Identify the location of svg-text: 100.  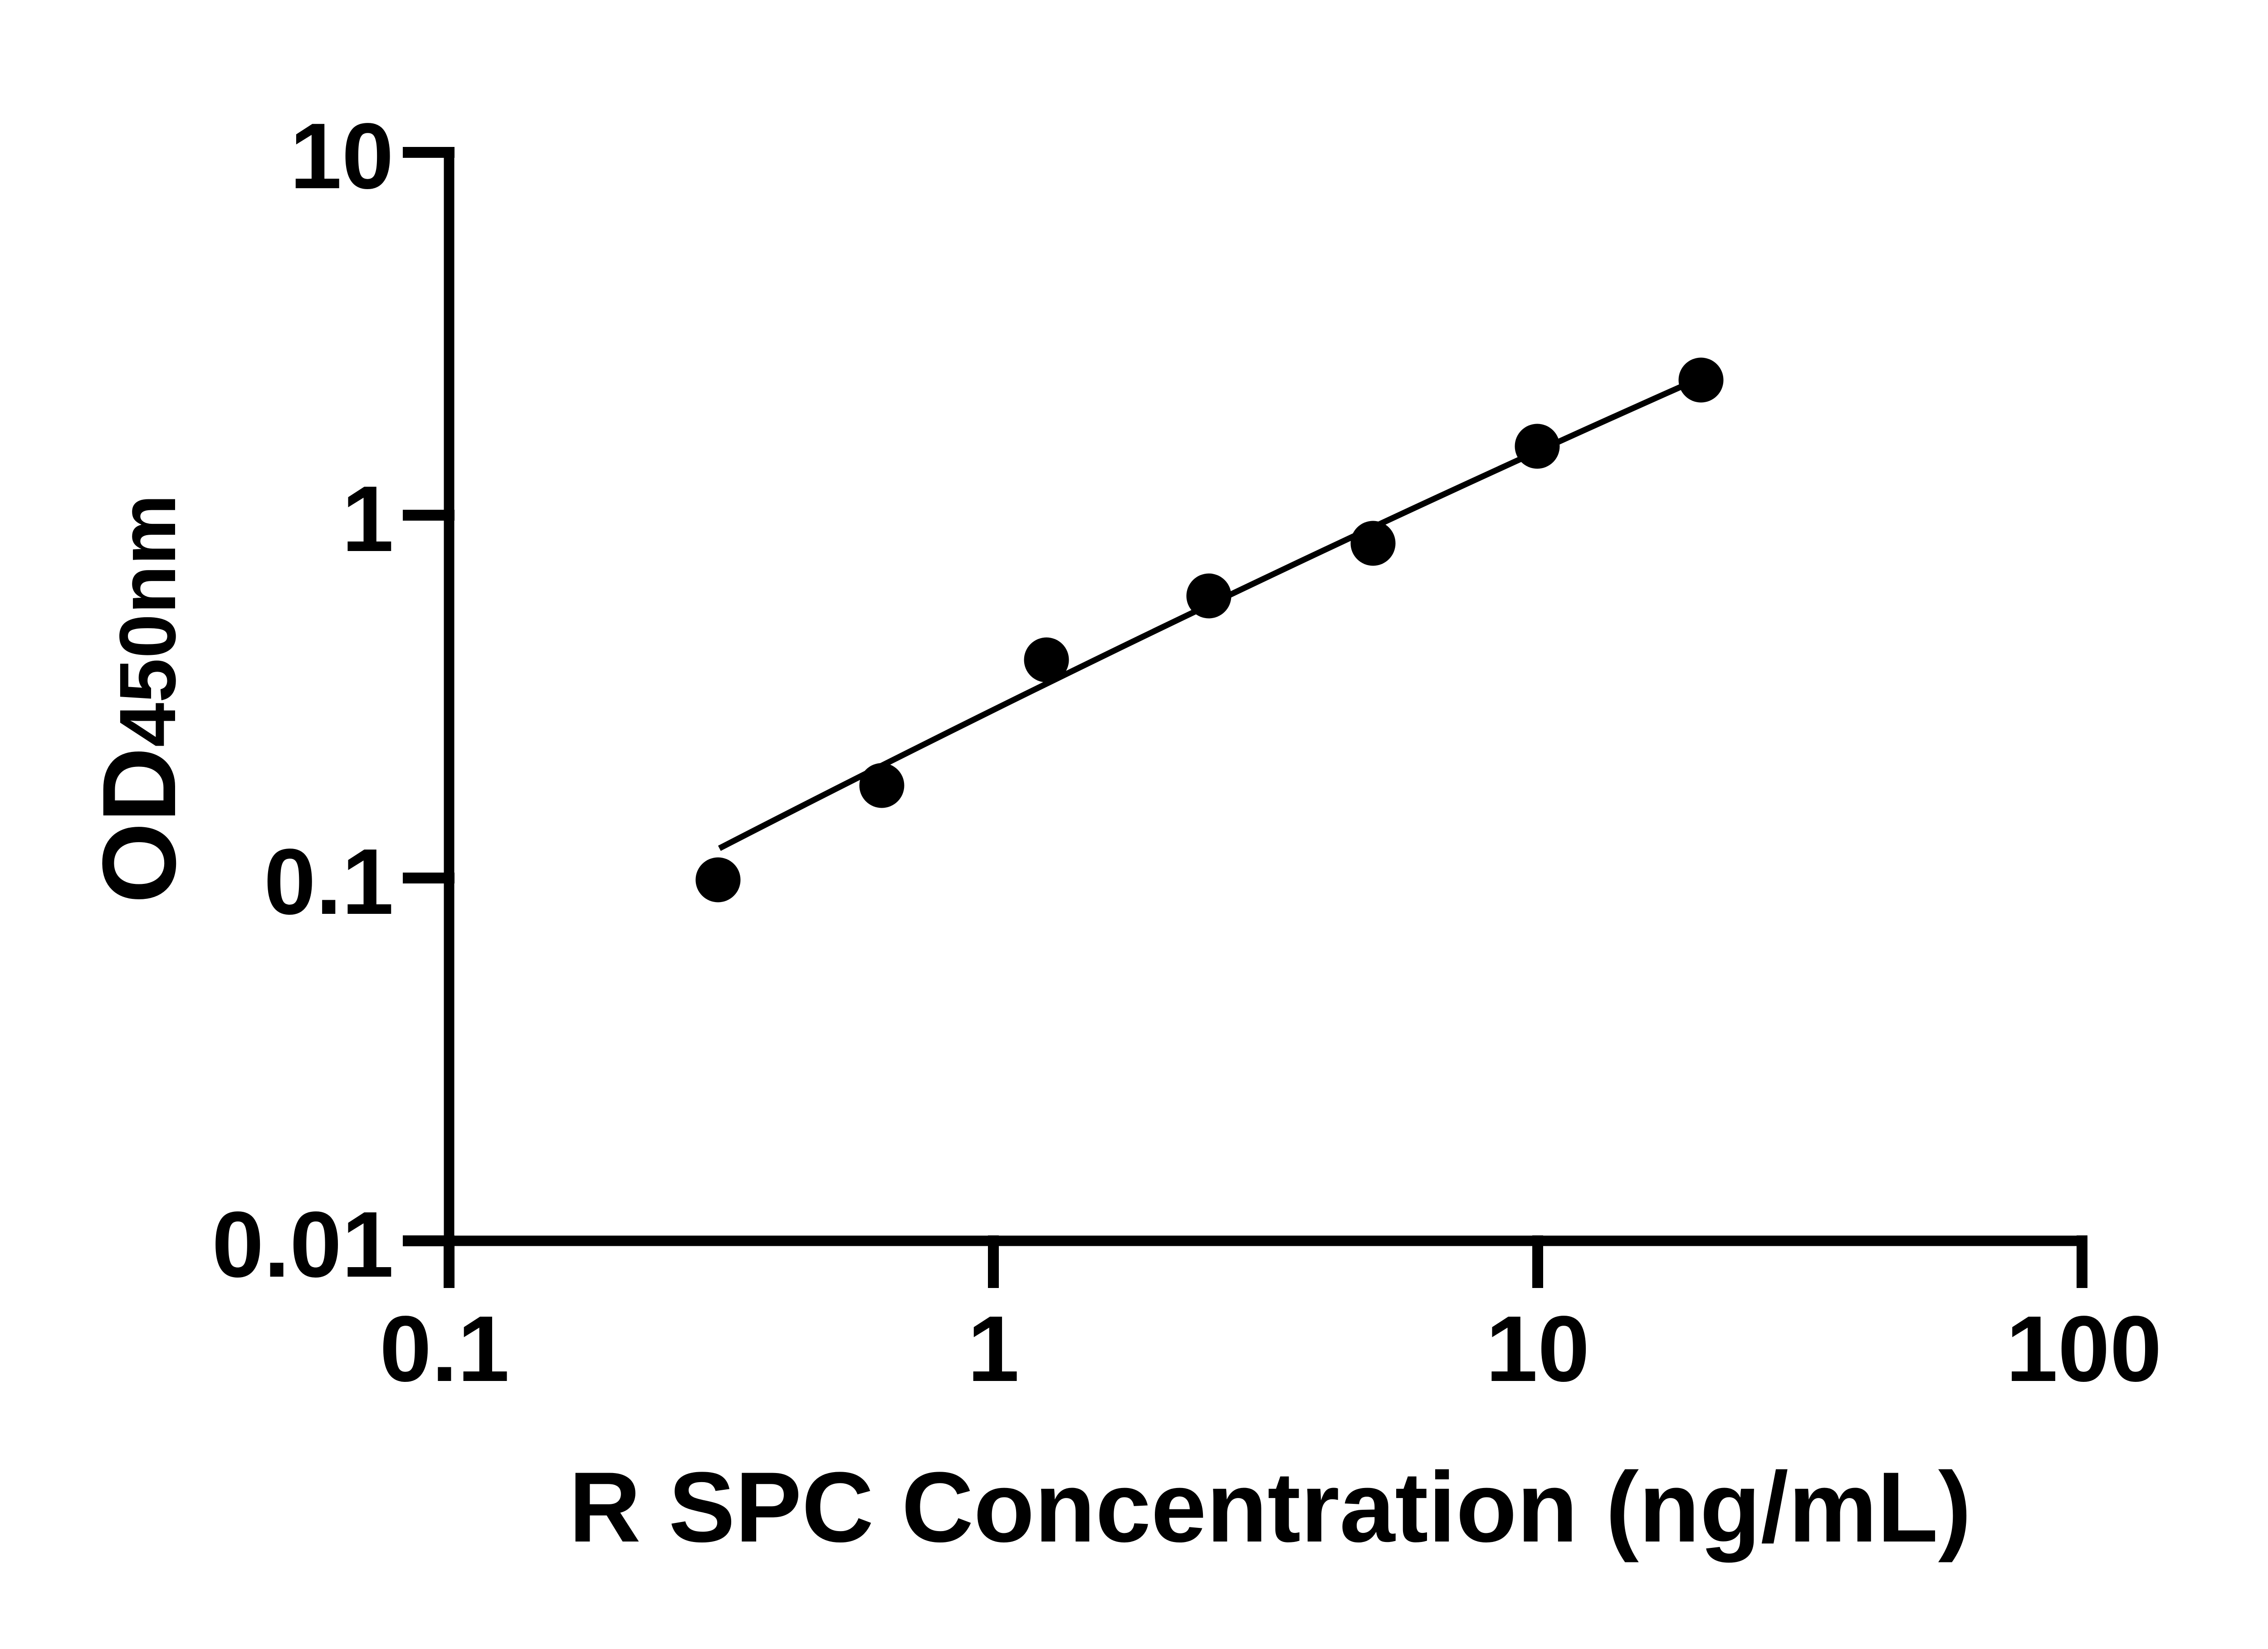
(2084, 1349).